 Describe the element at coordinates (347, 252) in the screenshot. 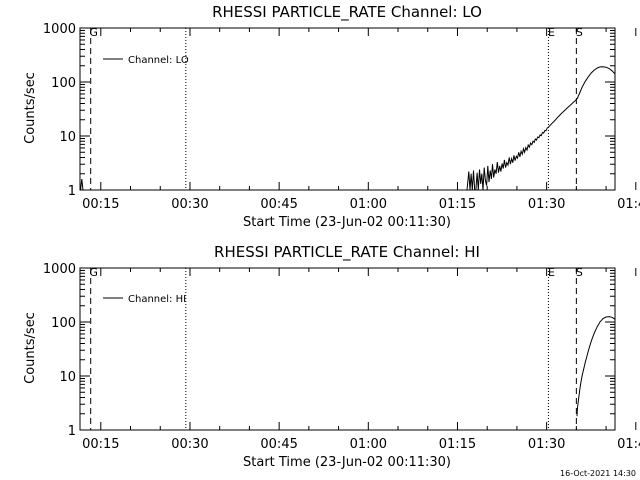

I see `chart-title: RHESSI PARTICLE_RATE Channel: HI` at that location.